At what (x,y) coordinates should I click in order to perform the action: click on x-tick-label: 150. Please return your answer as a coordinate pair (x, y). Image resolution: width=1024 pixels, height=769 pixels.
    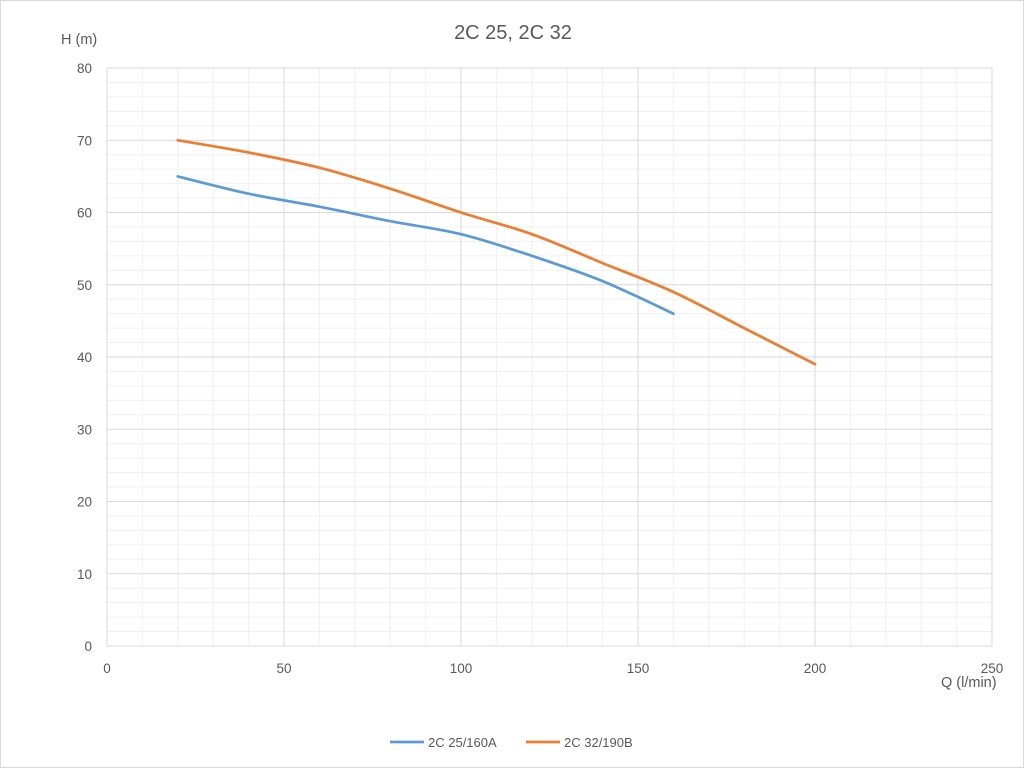
    Looking at the image, I should click on (638, 668).